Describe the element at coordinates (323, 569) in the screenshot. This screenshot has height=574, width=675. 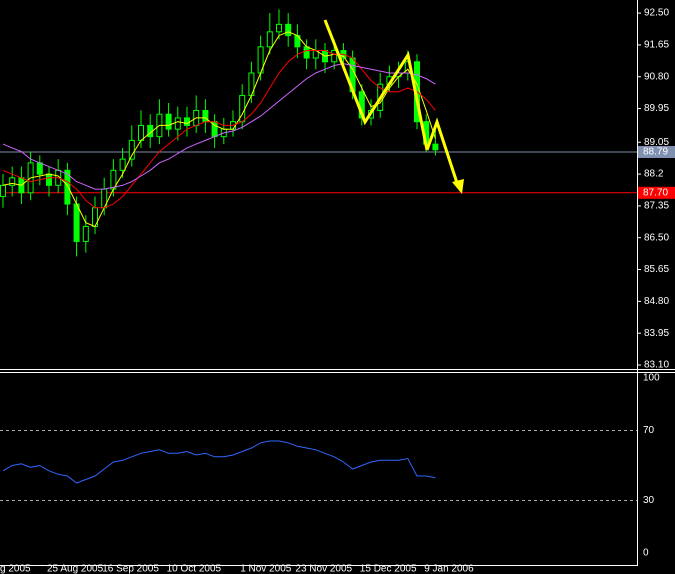
I see `x-tick-label: 23 Nov 2005` at that location.